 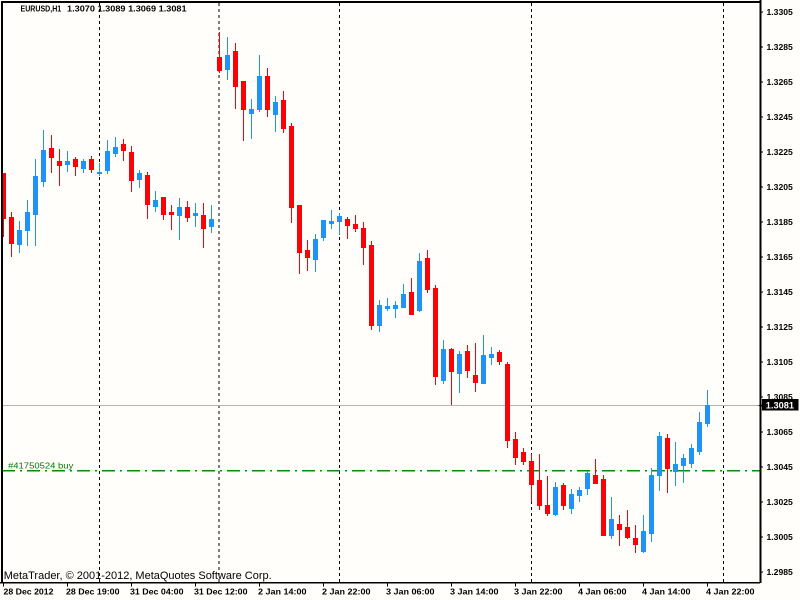 What do you see at coordinates (282, 592) in the screenshot?
I see `svg-text: 2 Jan 14:00` at bounding box center [282, 592].